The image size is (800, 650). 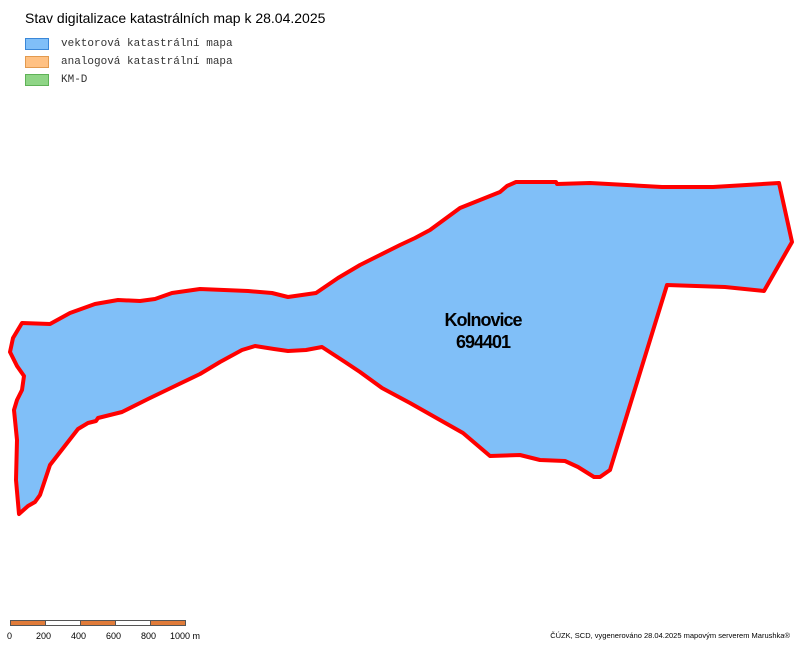 What do you see at coordinates (129, 80) in the screenshot?
I see `legend-item-kmd: KM-D` at bounding box center [129, 80].